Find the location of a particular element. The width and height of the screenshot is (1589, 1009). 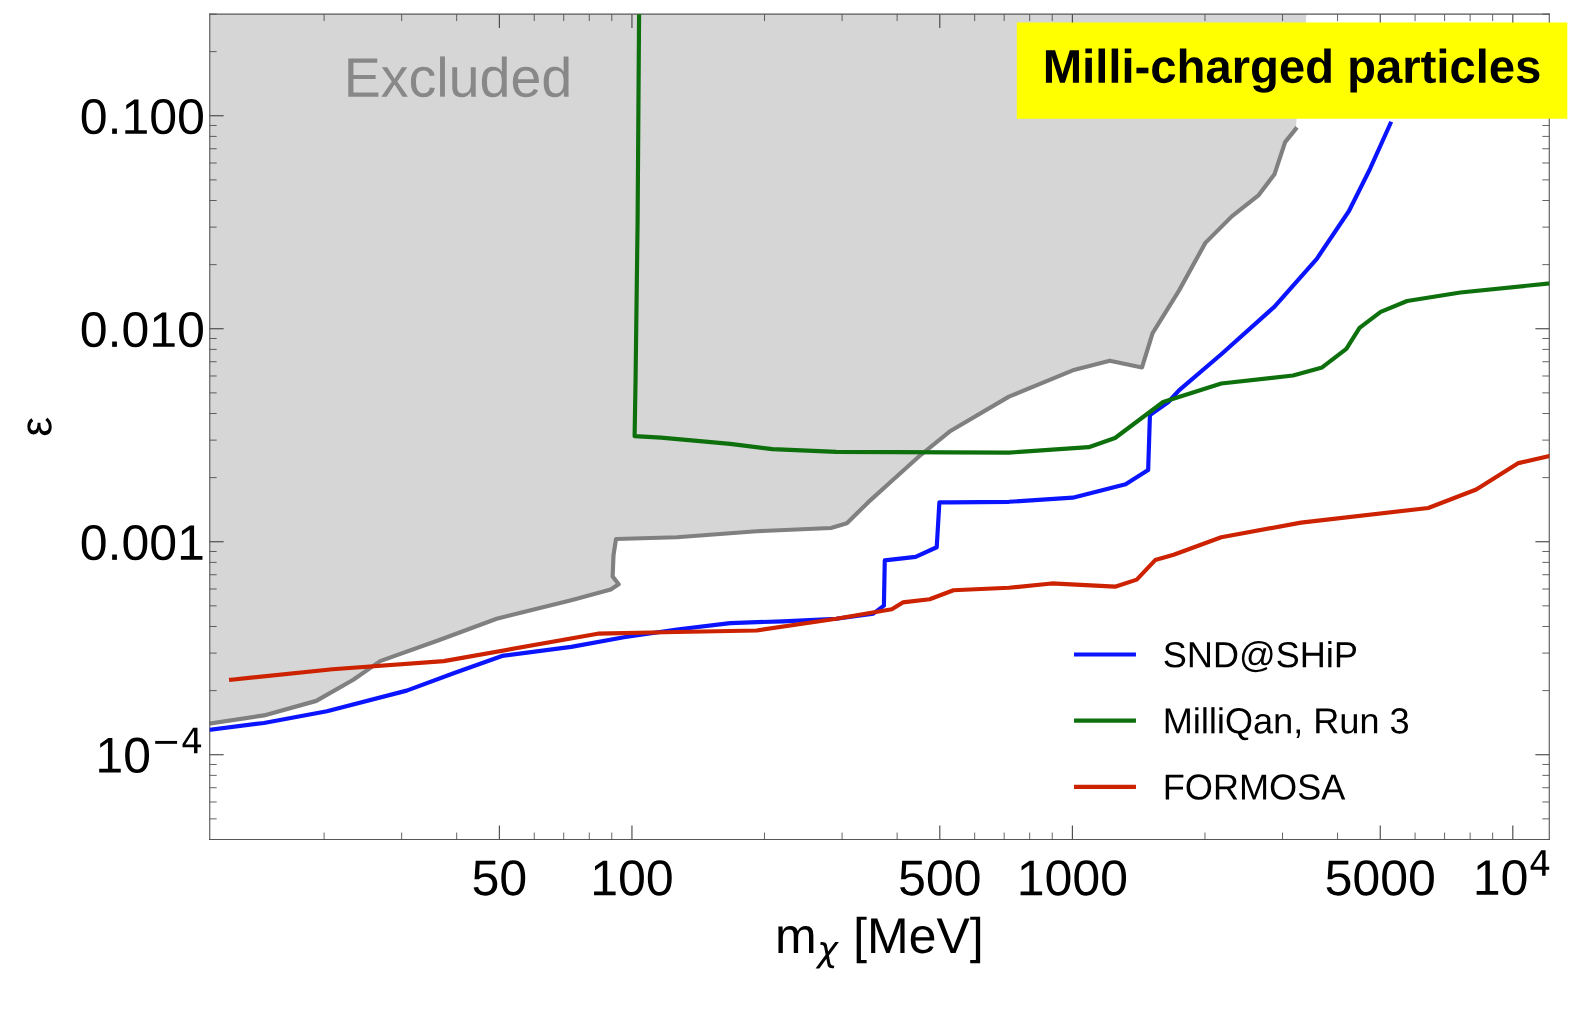

x-tick-label: 500 is located at coordinates (940, 878).